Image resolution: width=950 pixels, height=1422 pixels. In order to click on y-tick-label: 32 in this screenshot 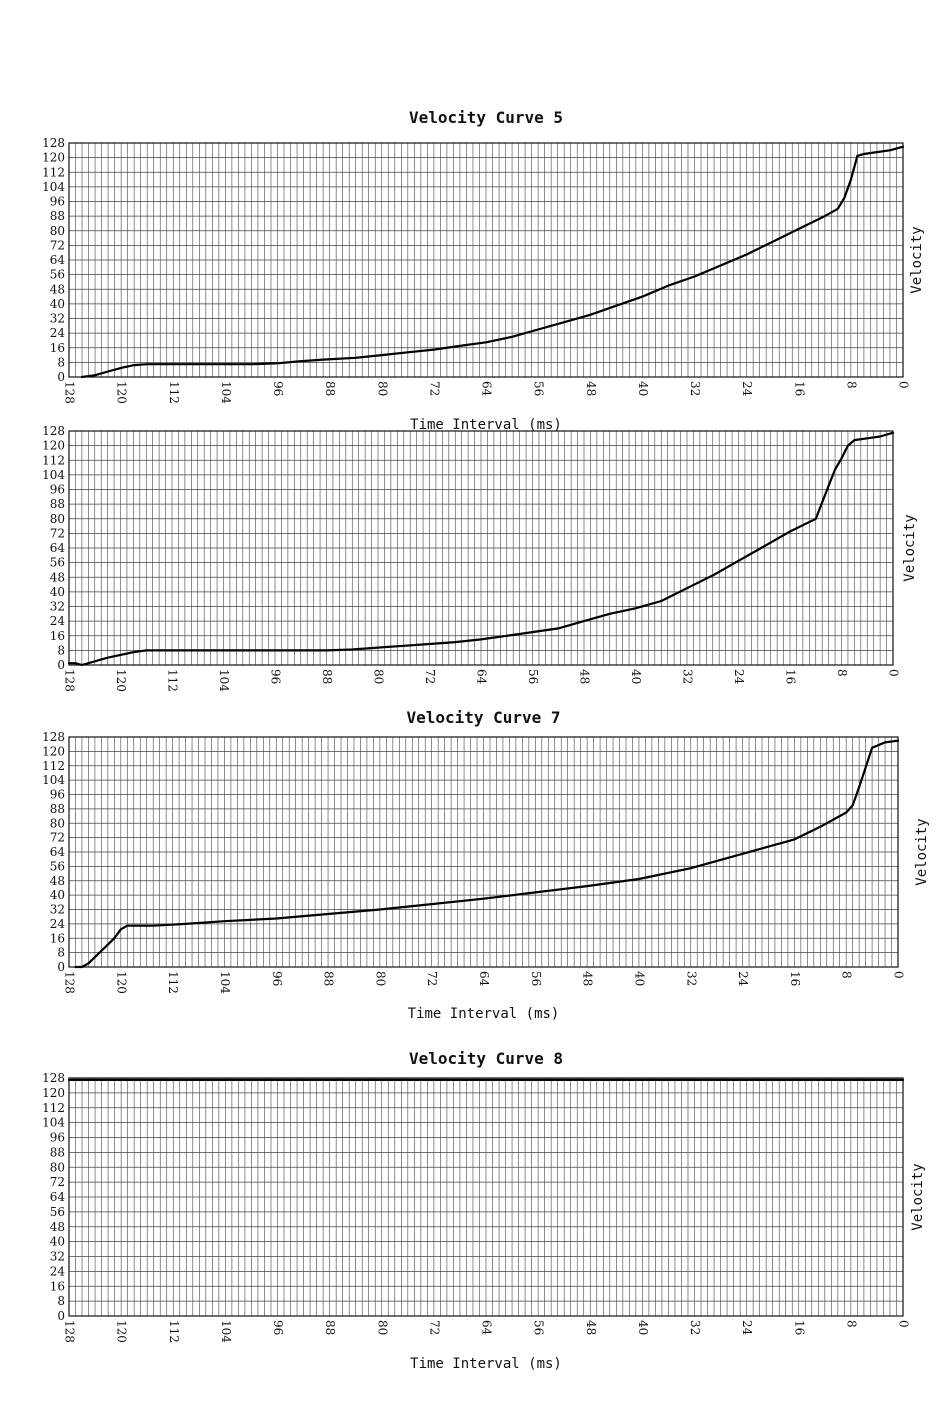, I will do `click(57, 319)`.